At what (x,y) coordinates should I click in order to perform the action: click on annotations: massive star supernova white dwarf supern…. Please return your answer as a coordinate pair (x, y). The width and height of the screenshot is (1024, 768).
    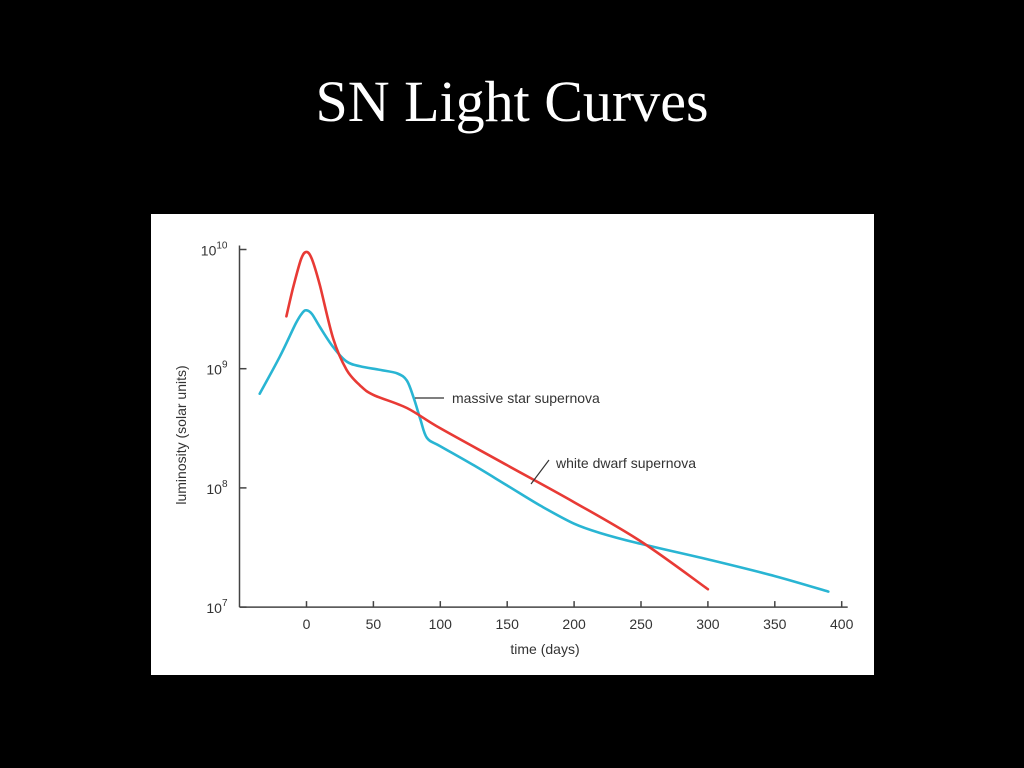
    Looking at the image, I should click on (555, 437).